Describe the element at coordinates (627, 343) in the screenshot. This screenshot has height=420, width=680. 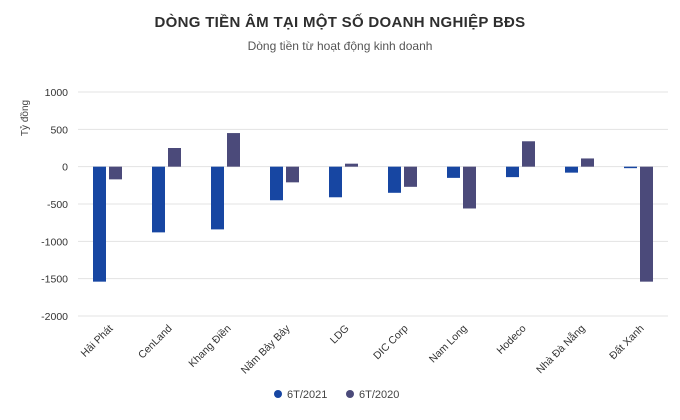
I see `x-tick-label: Đất Xanh` at that location.